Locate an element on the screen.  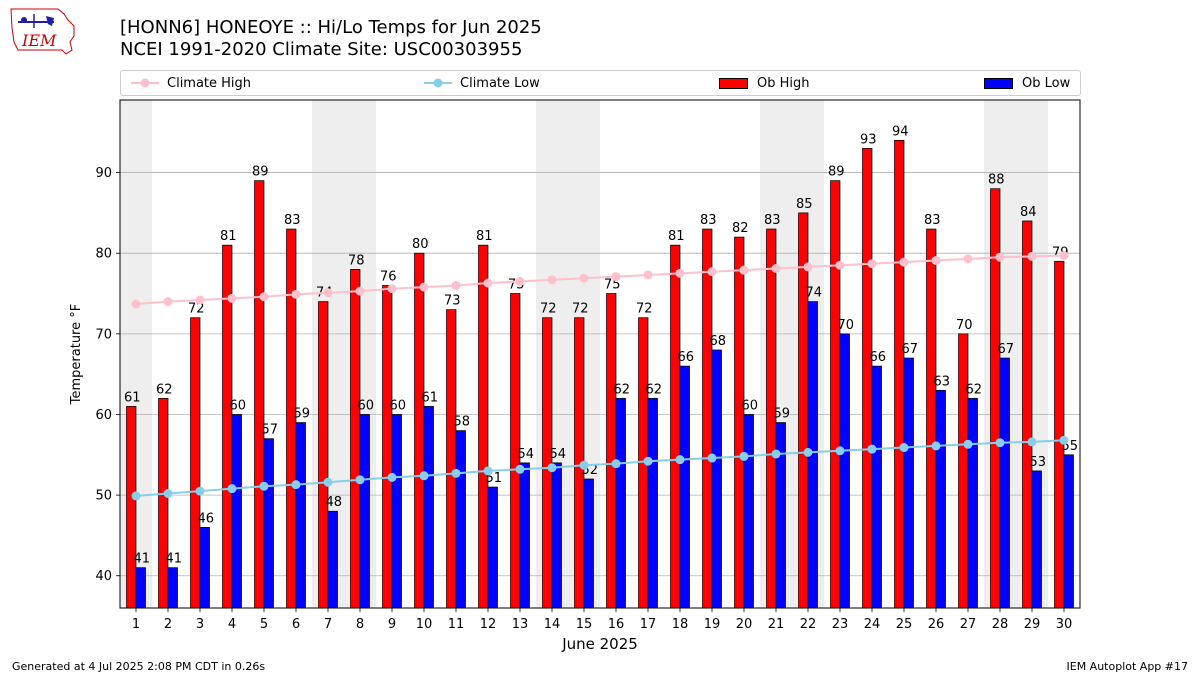
ob-high-bar-label: 70 is located at coordinates (964, 325).